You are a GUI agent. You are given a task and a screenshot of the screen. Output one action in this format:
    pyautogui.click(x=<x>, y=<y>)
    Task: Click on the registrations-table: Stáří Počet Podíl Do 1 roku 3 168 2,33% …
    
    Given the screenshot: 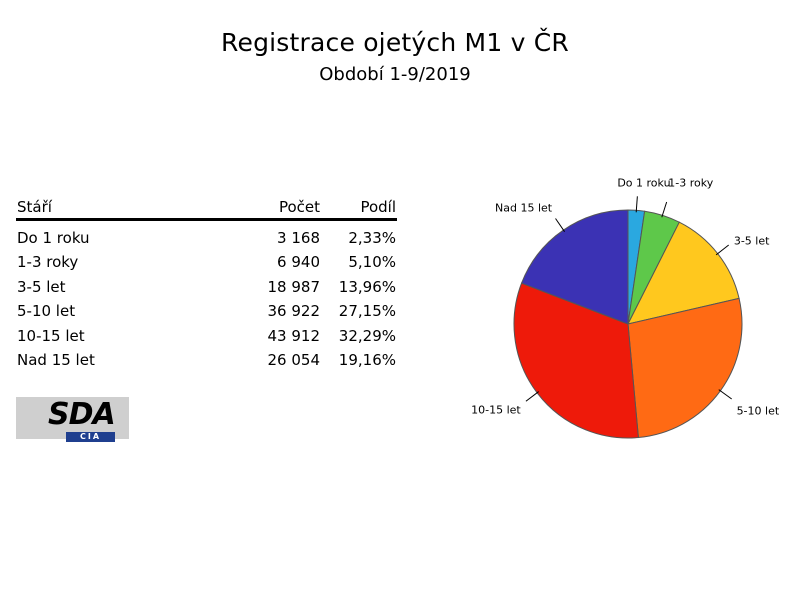 What is the action you would take?
    pyautogui.click(x=206, y=284)
    